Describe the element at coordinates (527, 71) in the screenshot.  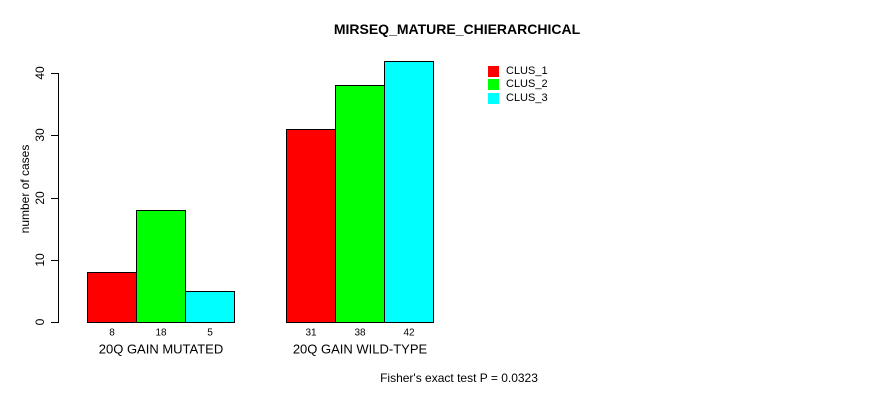
I see `legend-label: CLUS_1` at that location.